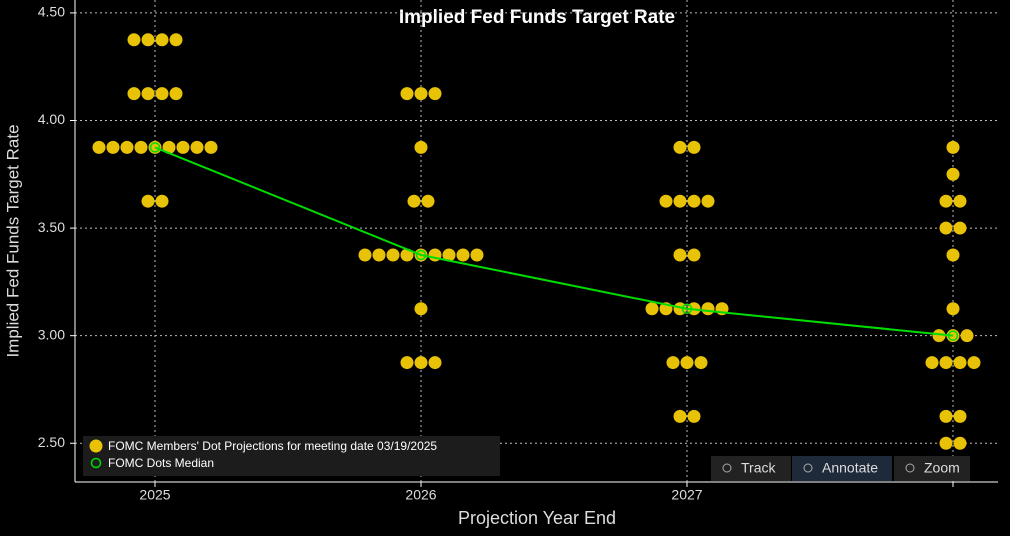 This screenshot has width=1010, height=536. Describe the element at coordinates (686, 495) in the screenshot. I see `x-tick-label: 2027` at that location.